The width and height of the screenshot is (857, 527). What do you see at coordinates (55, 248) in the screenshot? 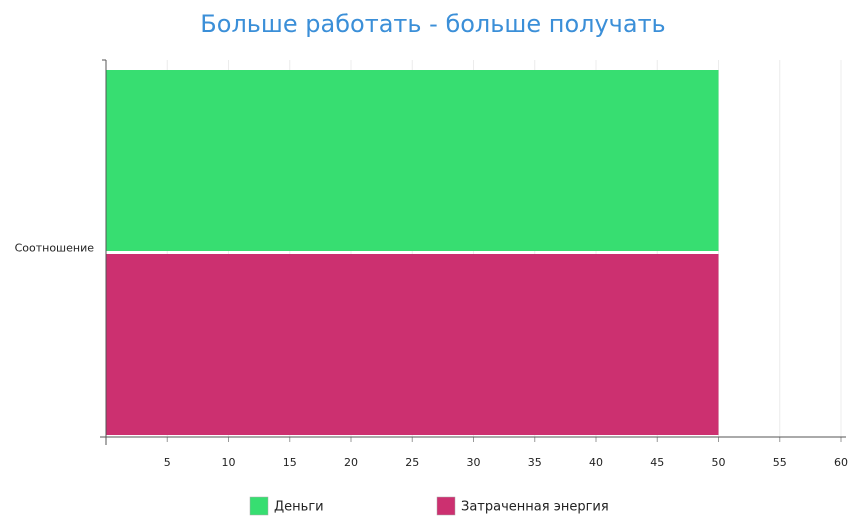
I see `y-tick-label: Соотношение` at bounding box center [55, 248].